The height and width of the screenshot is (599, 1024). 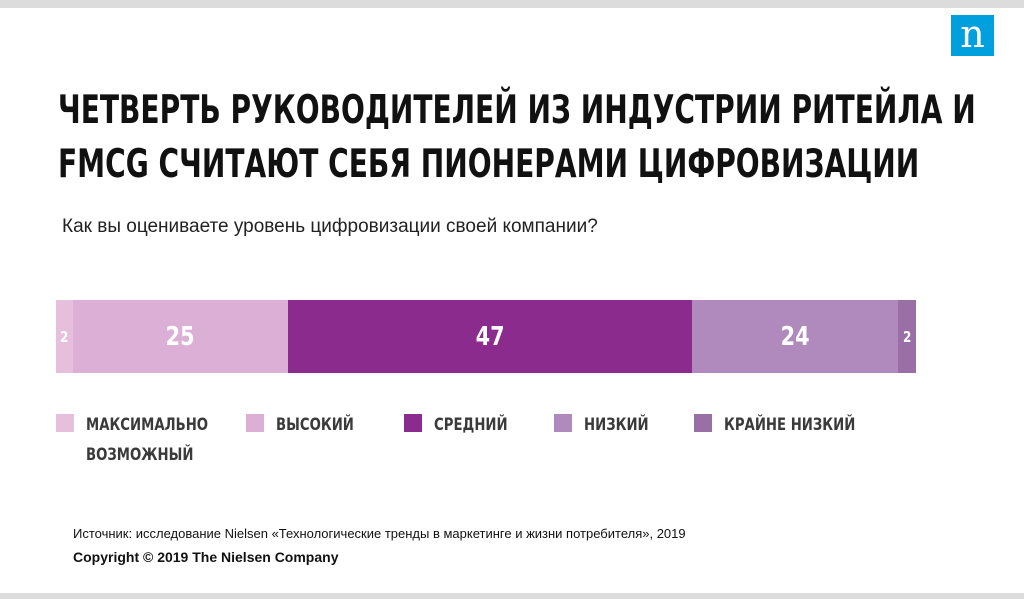 What do you see at coordinates (65, 423) in the screenshot?
I see `legend-swatch-max-possible` at bounding box center [65, 423].